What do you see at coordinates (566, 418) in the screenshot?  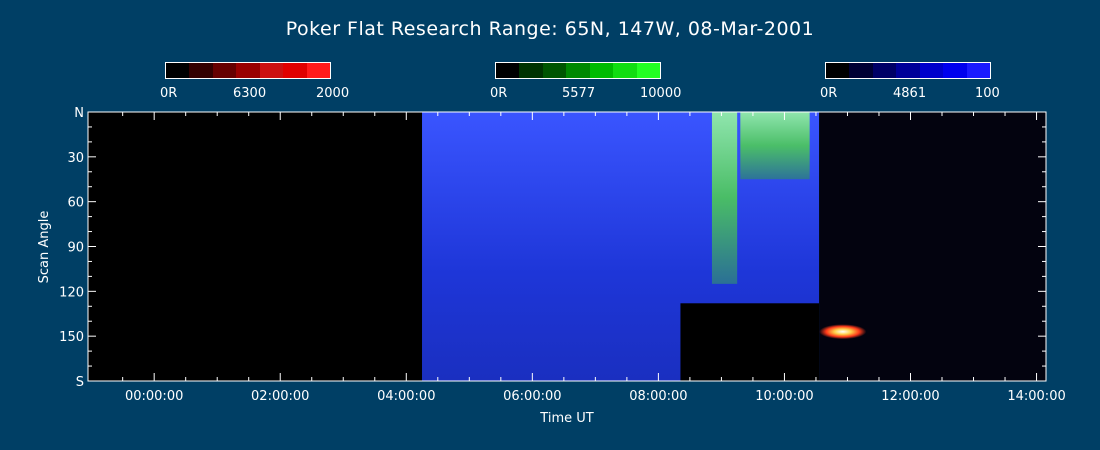 I see `x-axis-label: Time UT` at bounding box center [566, 418].